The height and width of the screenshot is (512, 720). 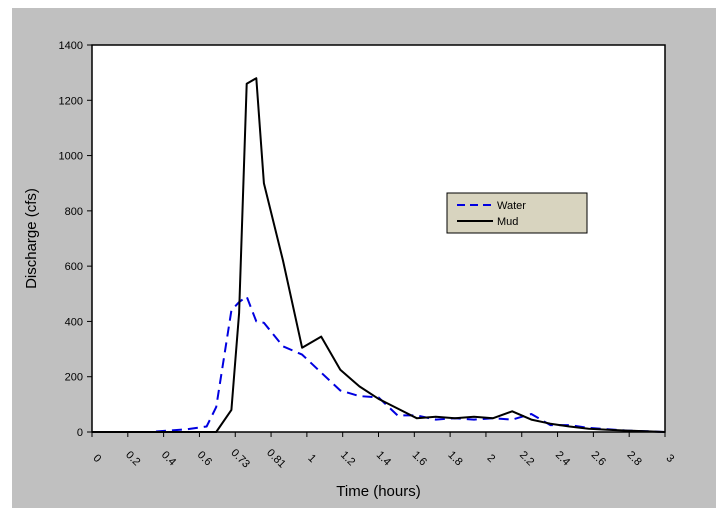 What do you see at coordinates (633, 458) in the screenshot?
I see `x-tick-label: 2.8` at bounding box center [633, 458].